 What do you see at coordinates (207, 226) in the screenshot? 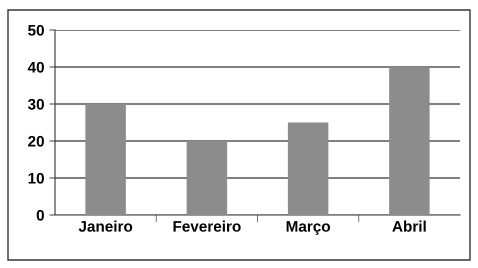
I see `x-tick-label: Fevereiro` at bounding box center [207, 226].